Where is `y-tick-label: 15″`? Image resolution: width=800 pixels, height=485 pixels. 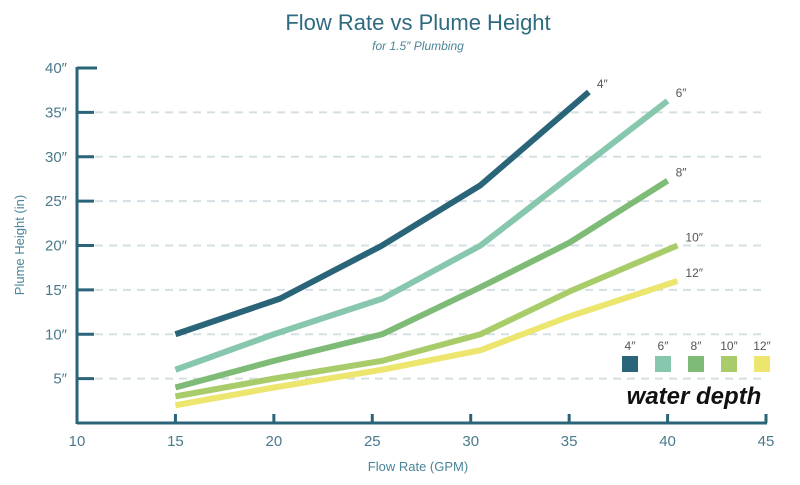
y-tick-label: 15″ is located at coordinates (56, 290).